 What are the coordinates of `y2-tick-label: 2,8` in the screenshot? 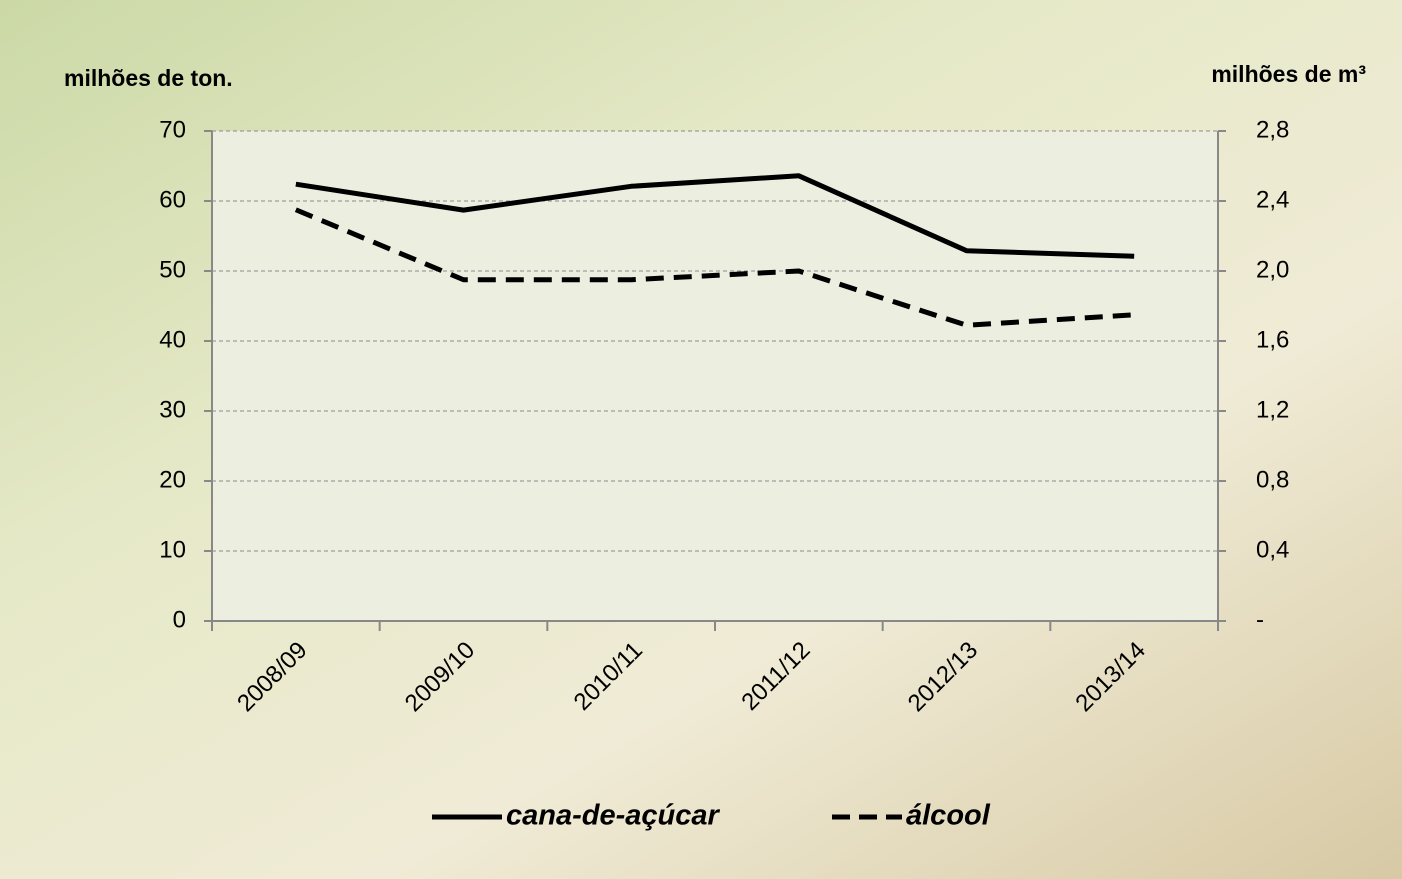 It's located at (1272, 129).